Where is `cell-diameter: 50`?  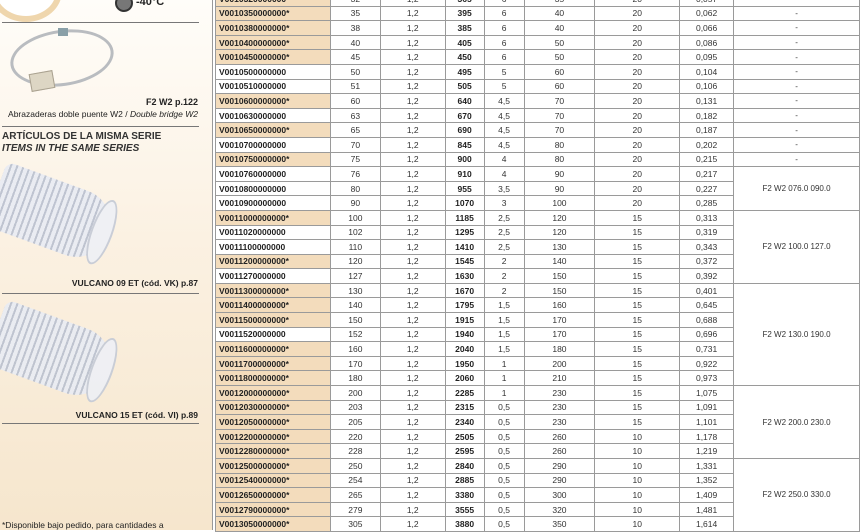 cell-diameter: 50 is located at coordinates (355, 71).